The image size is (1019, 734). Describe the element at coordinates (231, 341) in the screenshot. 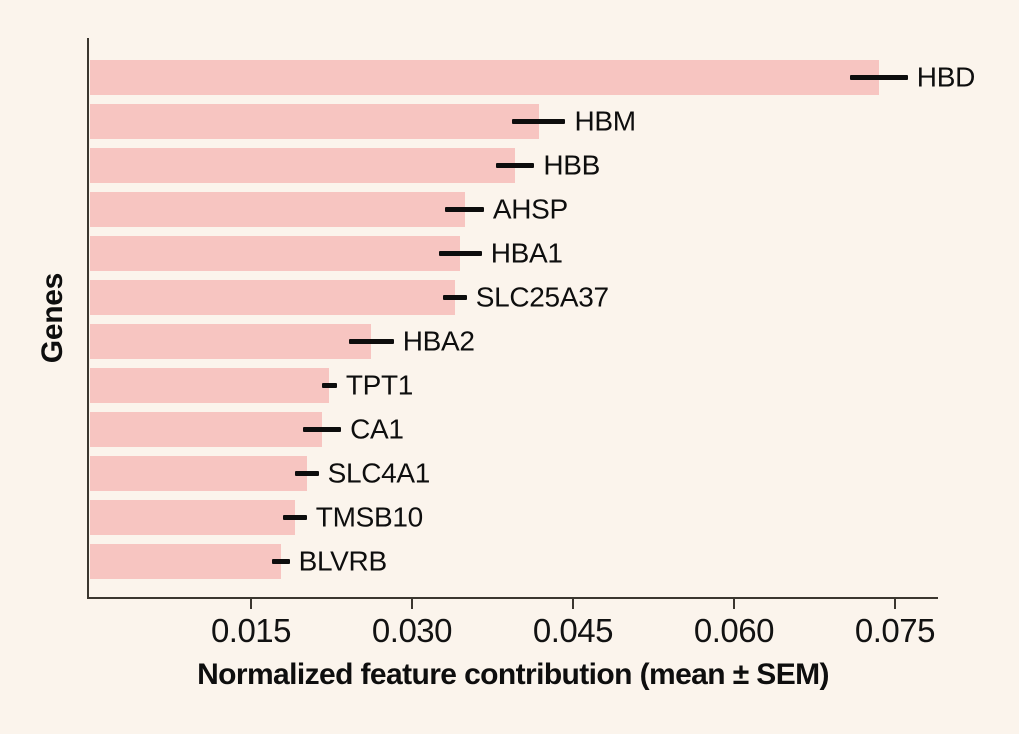

I see `bar-hba2` at that location.